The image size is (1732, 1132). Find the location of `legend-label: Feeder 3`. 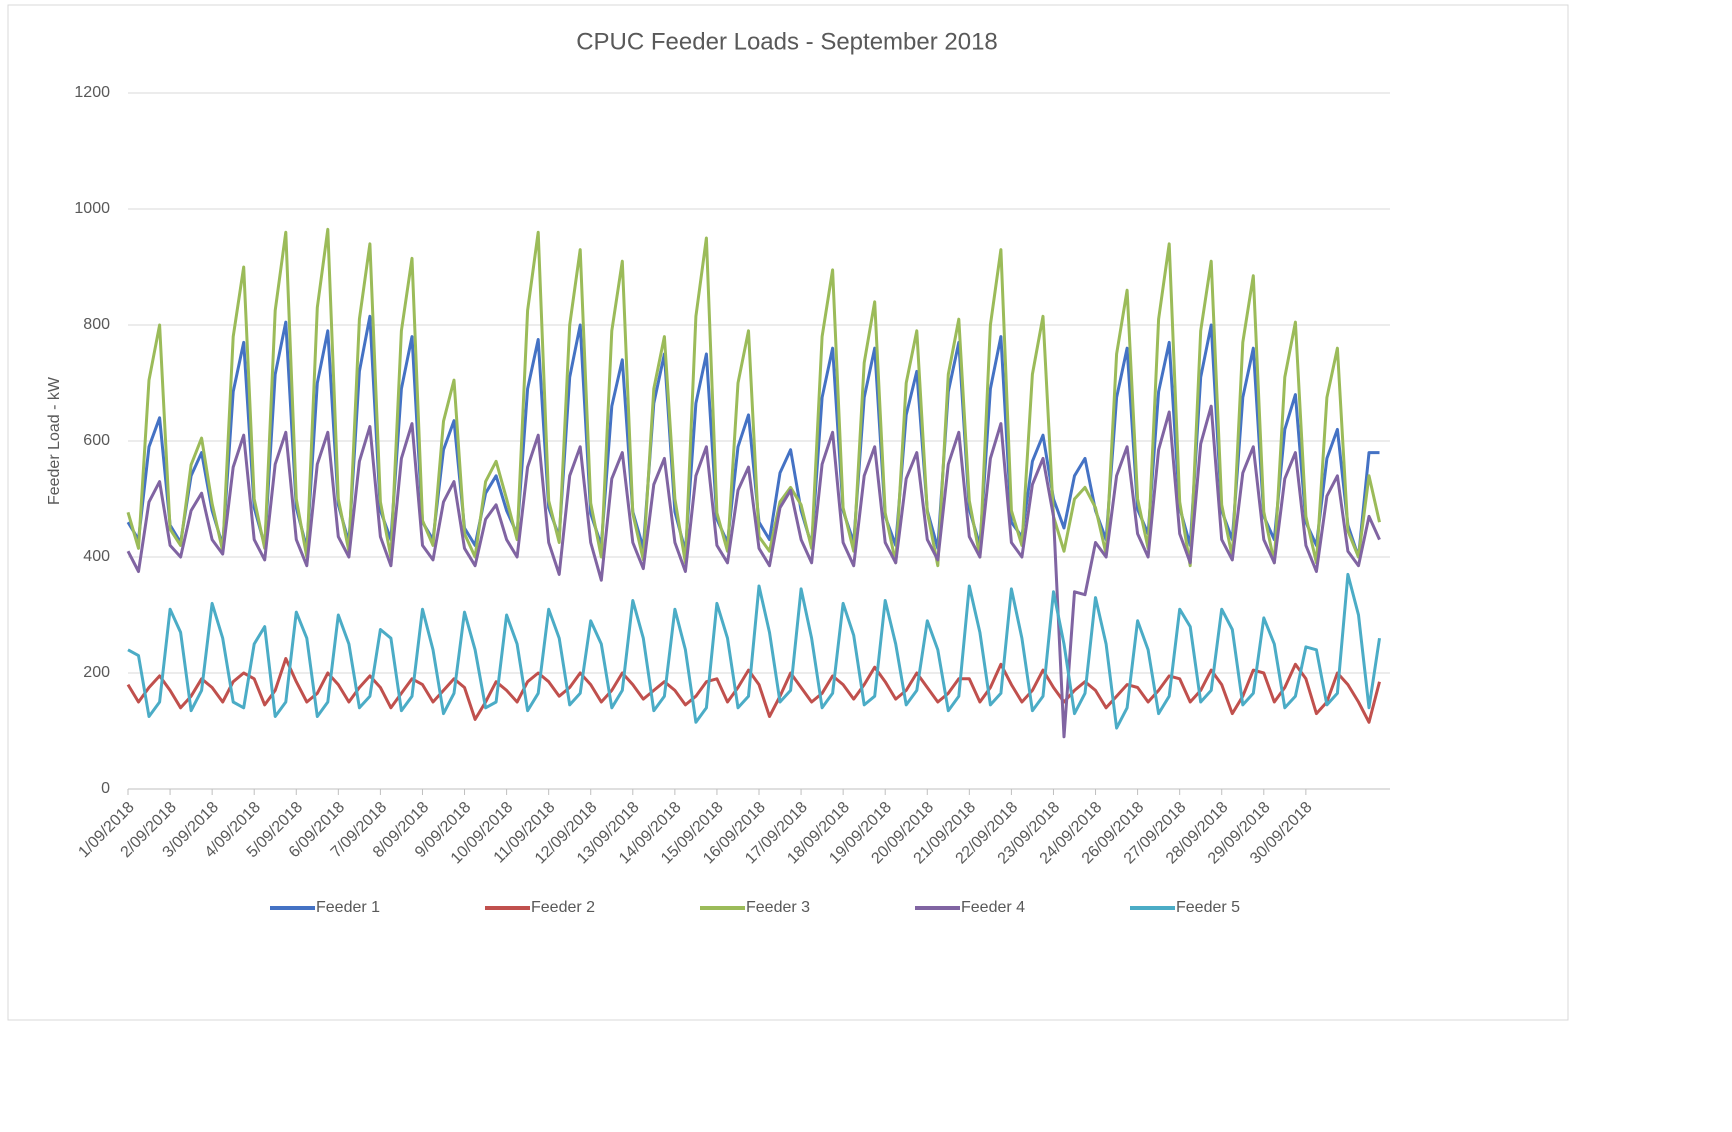

legend-label: Feeder 3 is located at coordinates (778, 907).